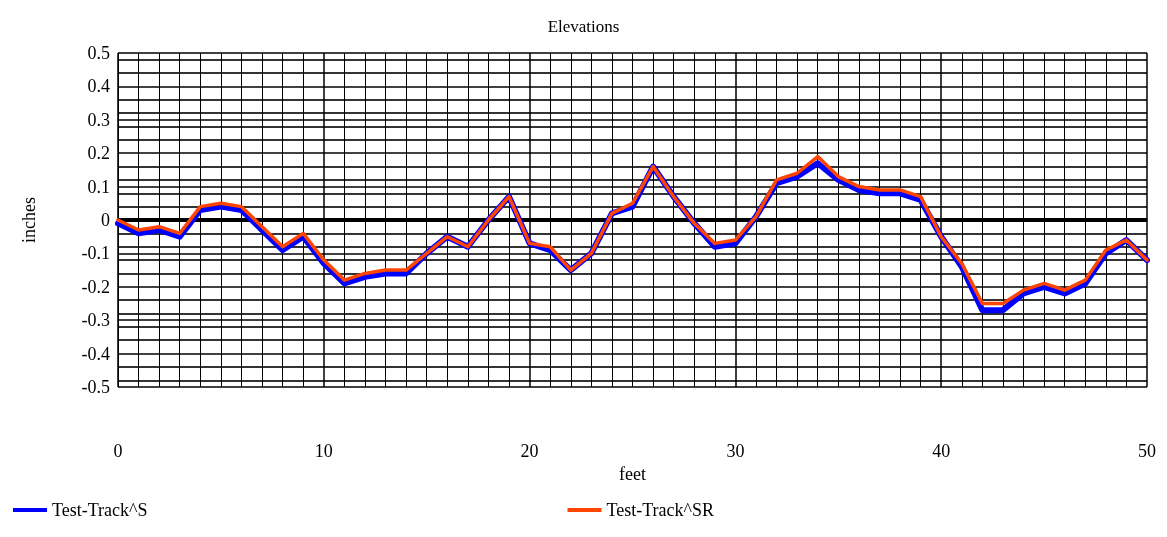 The image size is (1167, 537). I want to click on y-tick-label: -0.3, so click(95, 320).